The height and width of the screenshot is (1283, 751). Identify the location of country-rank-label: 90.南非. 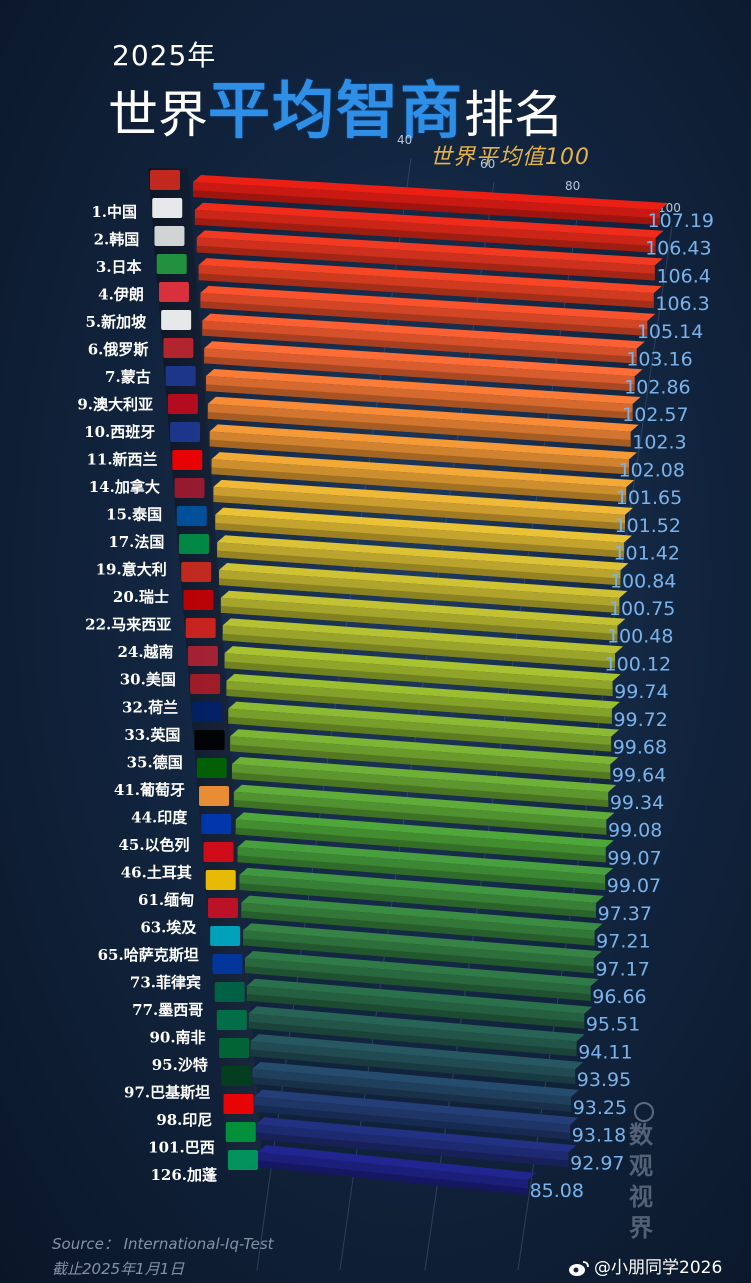
(177, 1037).